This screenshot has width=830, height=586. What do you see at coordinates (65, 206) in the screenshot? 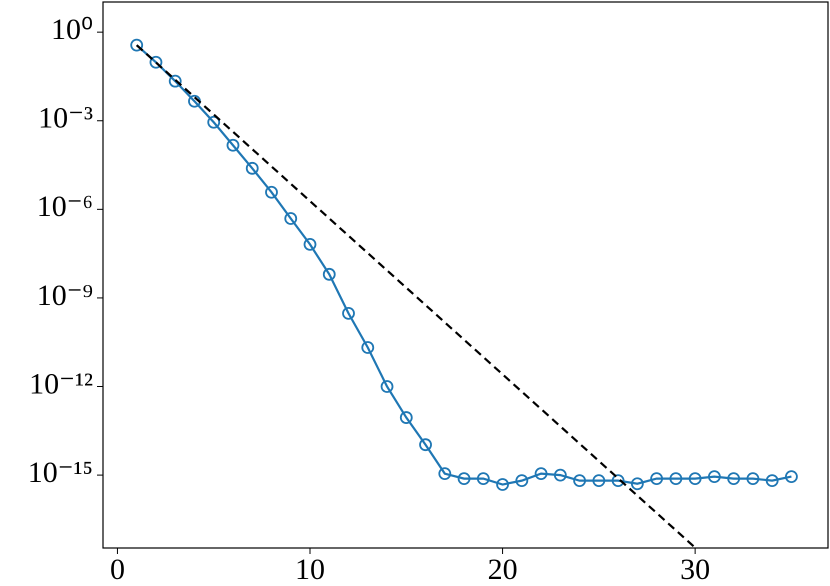
I see `y-tick-label: 10⁻⁶` at bounding box center [65, 206].